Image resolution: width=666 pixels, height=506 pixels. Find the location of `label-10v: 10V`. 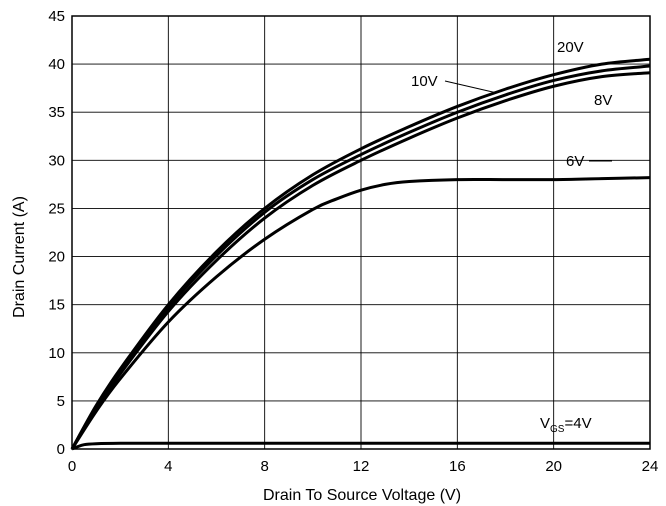

label-10v: 10V is located at coordinates (424, 81).